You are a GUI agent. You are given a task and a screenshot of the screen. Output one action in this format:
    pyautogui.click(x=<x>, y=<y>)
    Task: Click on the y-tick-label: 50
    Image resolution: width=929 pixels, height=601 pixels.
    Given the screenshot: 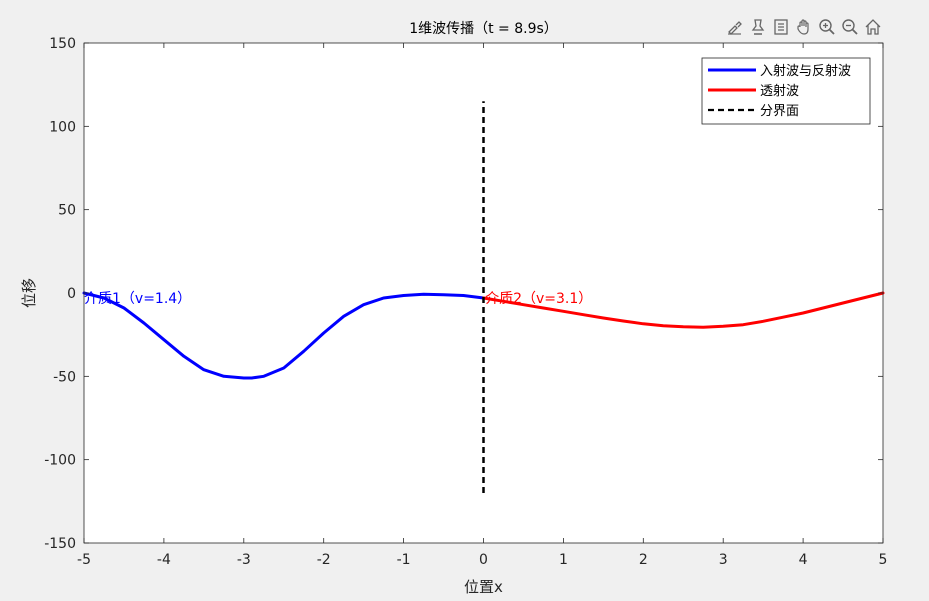 What is the action you would take?
    pyautogui.click(x=67, y=211)
    